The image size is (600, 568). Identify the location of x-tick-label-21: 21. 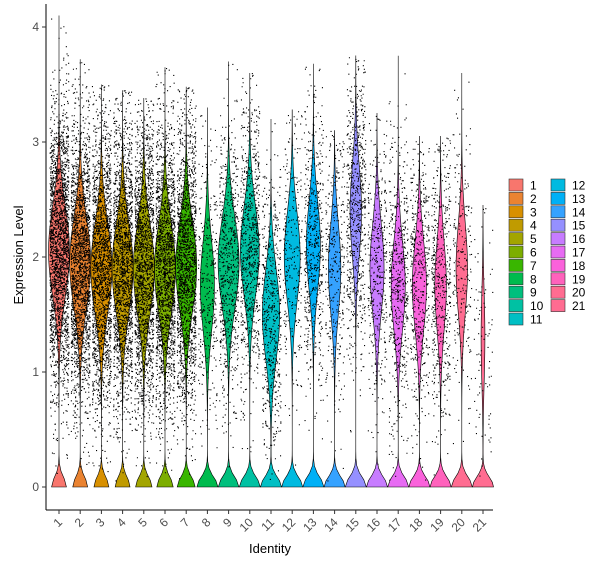
(480, 525).